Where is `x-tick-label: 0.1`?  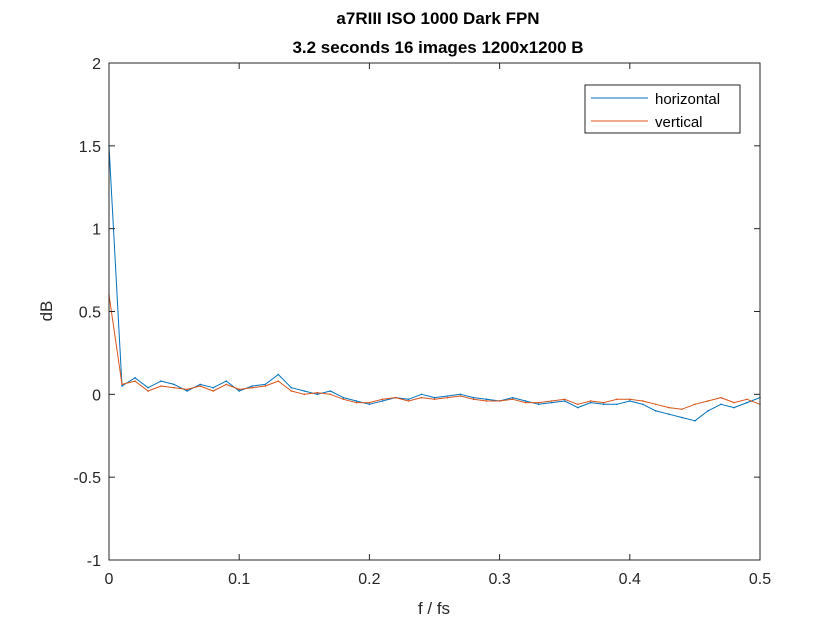
x-tick-label: 0.1 is located at coordinates (239, 579).